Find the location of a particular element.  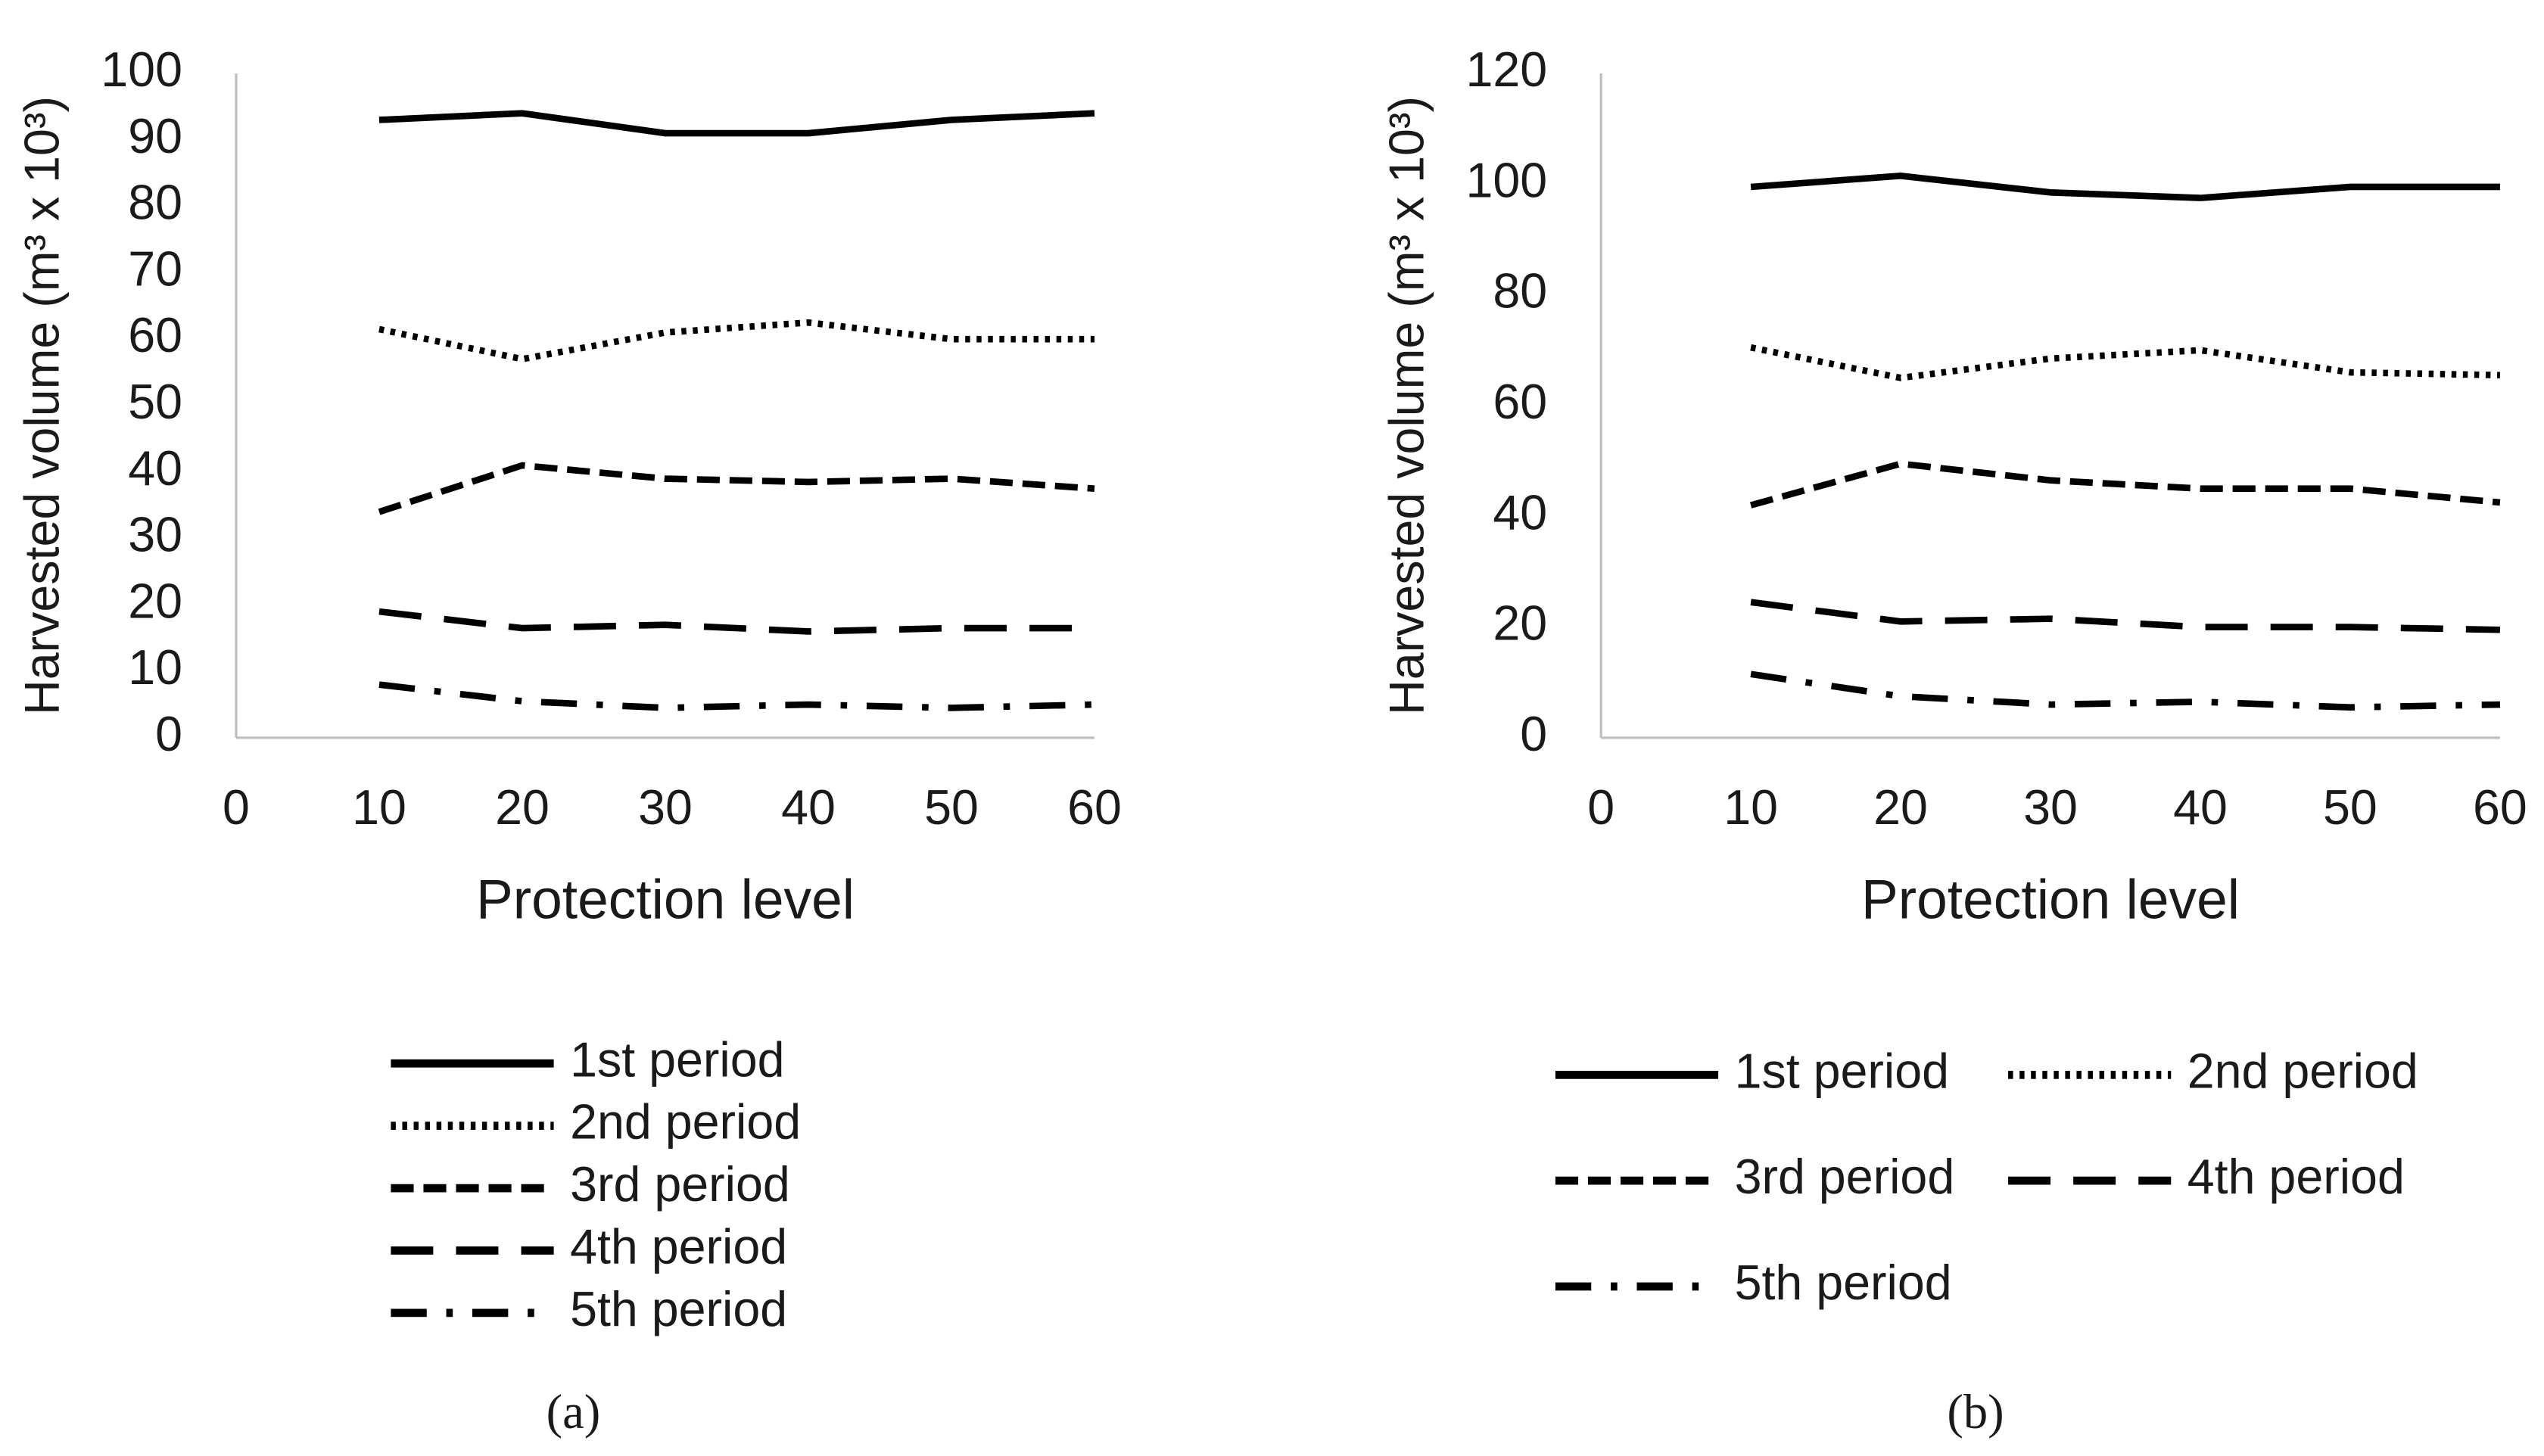

y-tick-label: 120 is located at coordinates (1506, 69).